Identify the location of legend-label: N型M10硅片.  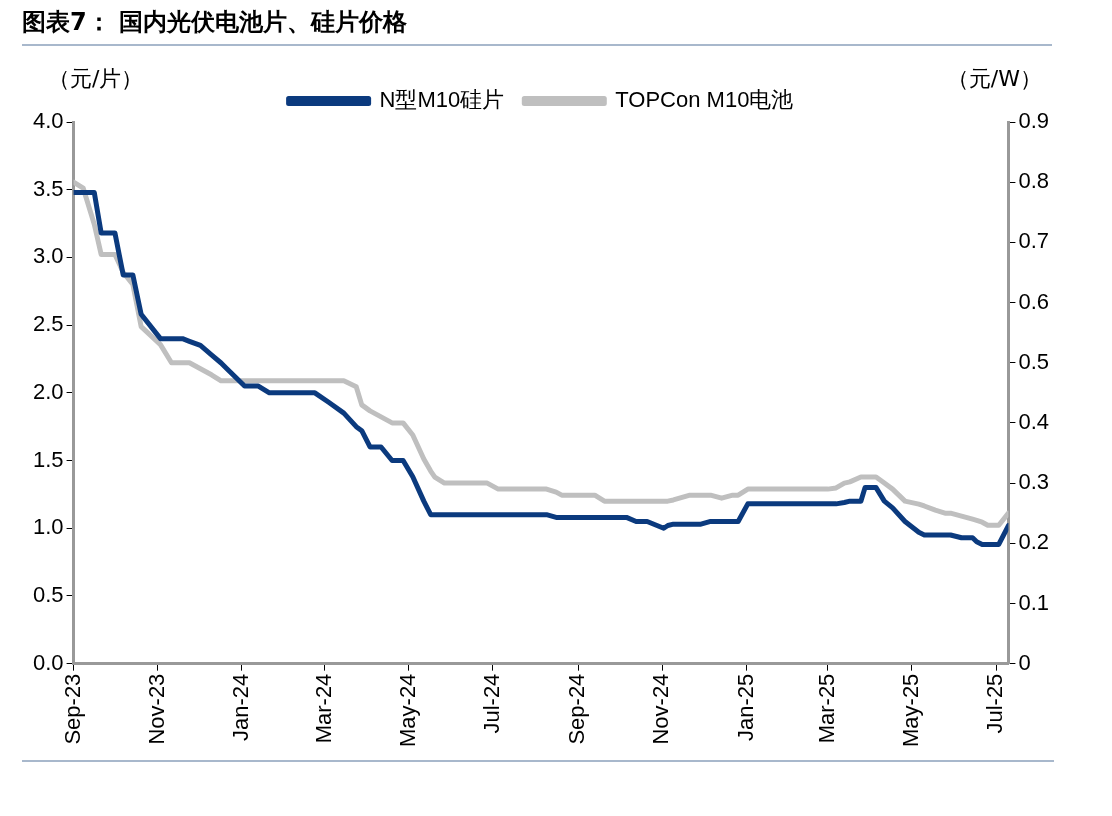
(442, 100).